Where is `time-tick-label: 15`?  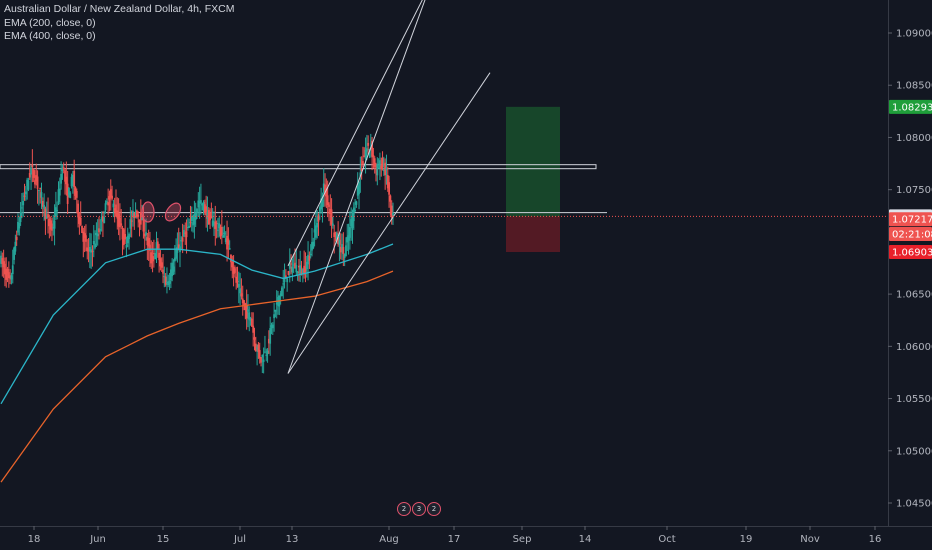 time-tick-label: 15 is located at coordinates (163, 539).